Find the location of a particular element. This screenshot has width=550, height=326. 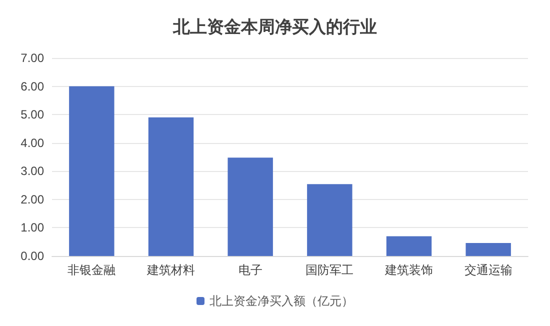

x-tick-label: 交通运输 is located at coordinates (488, 270).